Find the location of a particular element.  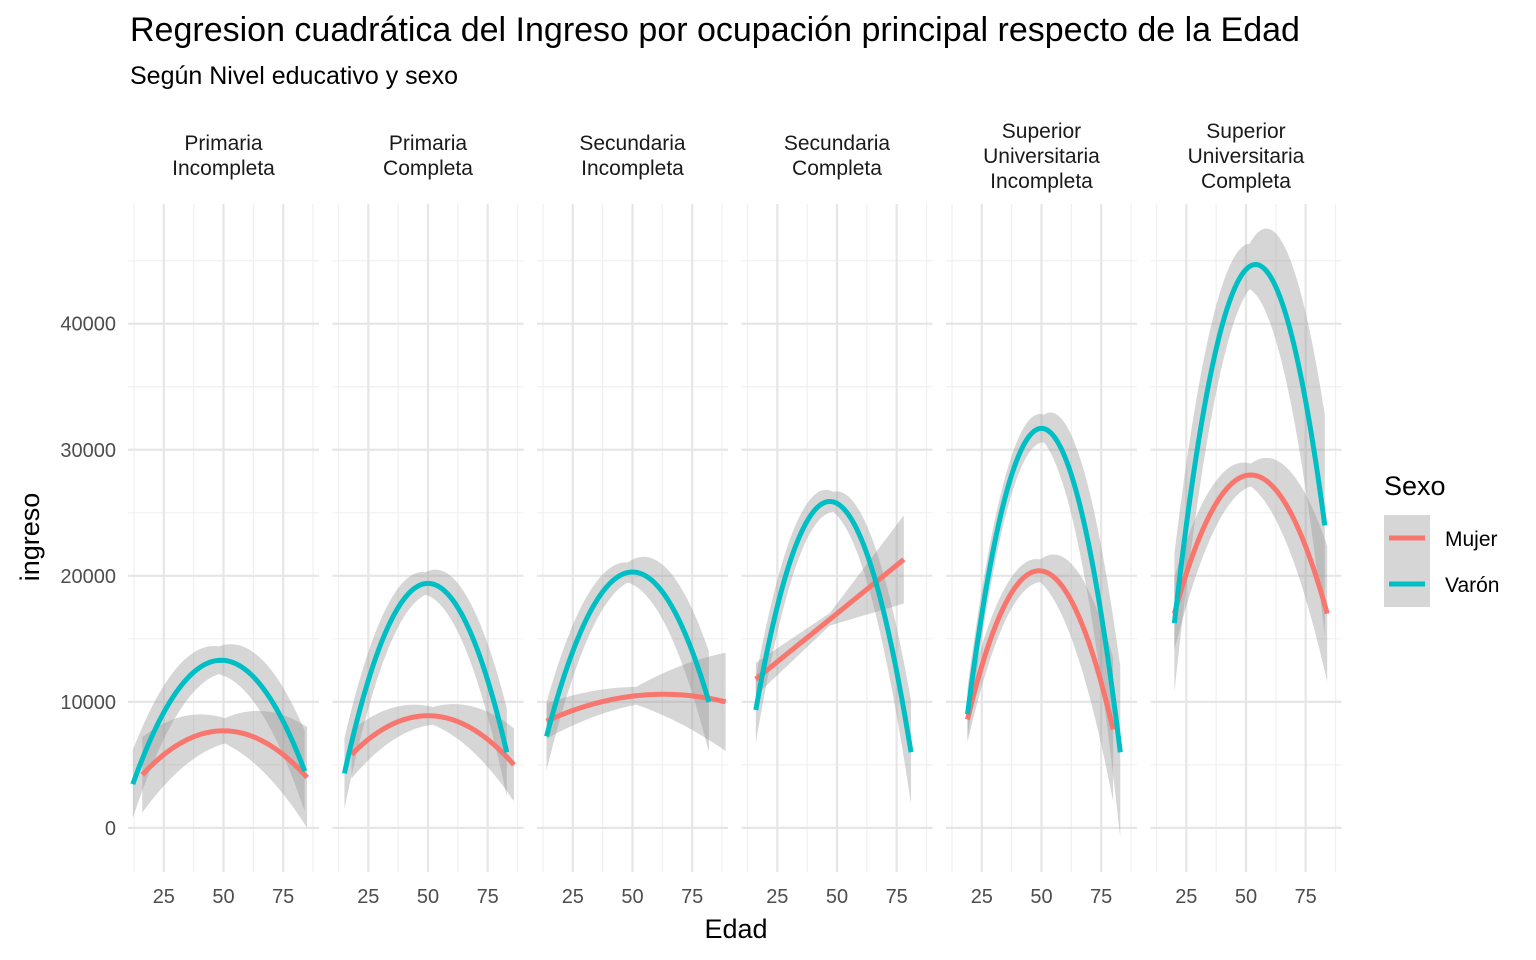

legend-label: Varón is located at coordinates (1472, 585).